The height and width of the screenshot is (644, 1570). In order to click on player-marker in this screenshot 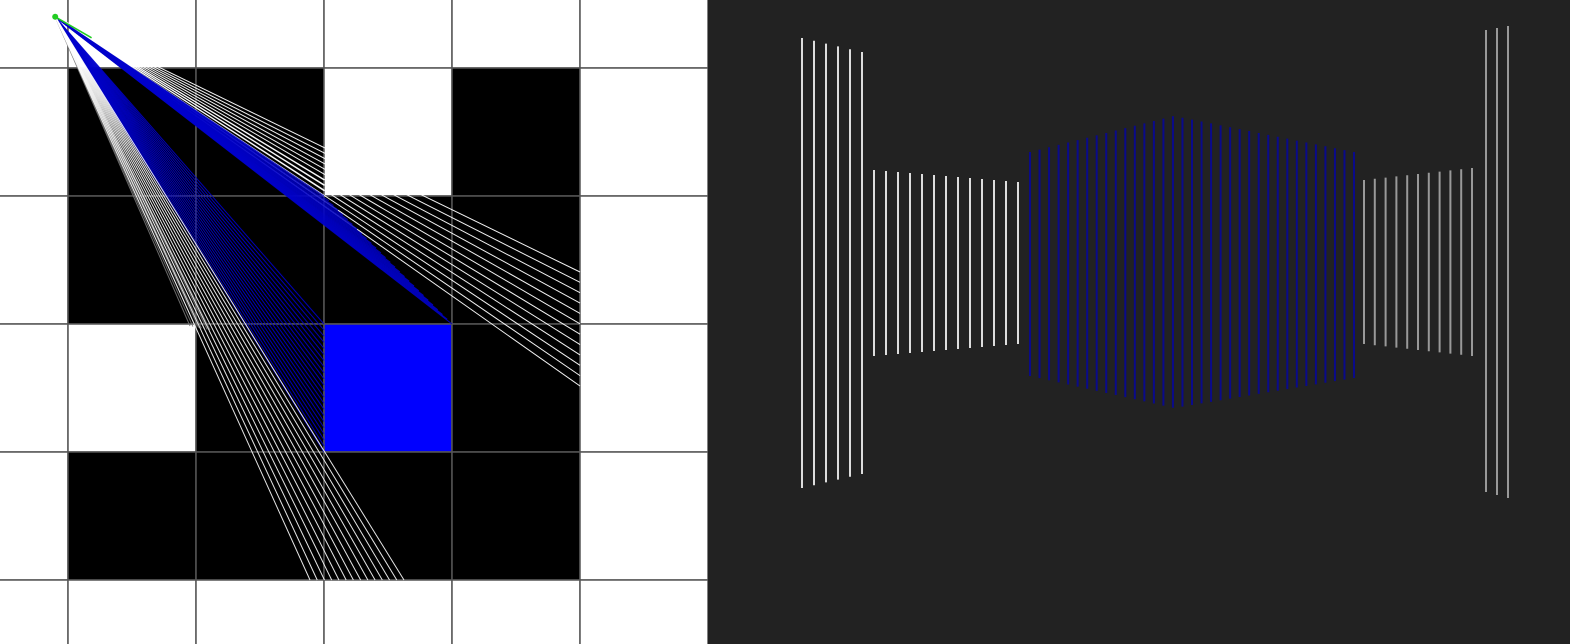, I will do `click(72, 26)`.